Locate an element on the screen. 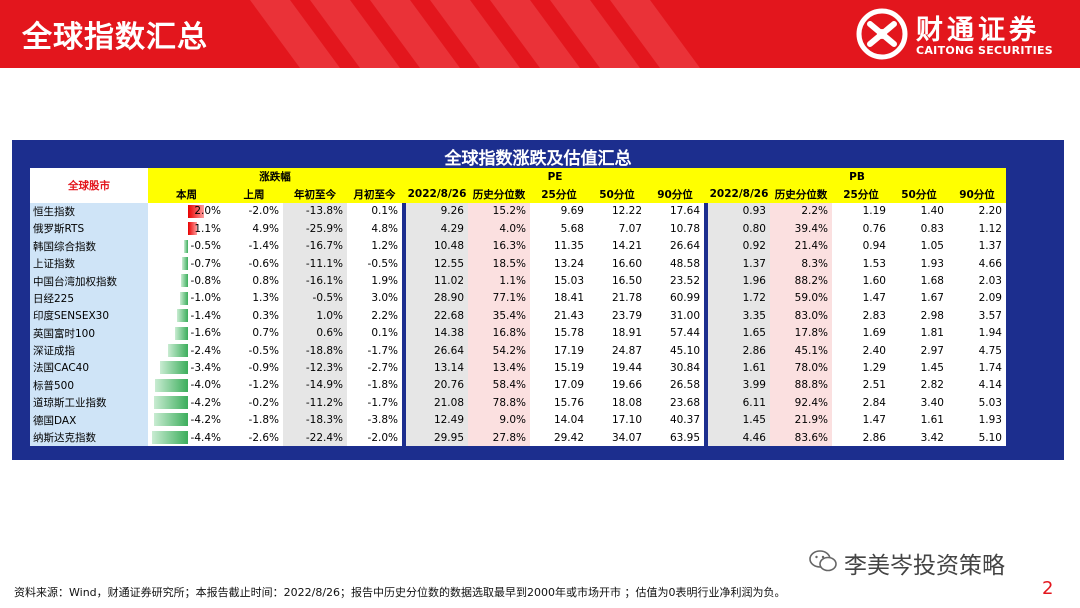  pe-p90: 26.58 is located at coordinates (675, 385).